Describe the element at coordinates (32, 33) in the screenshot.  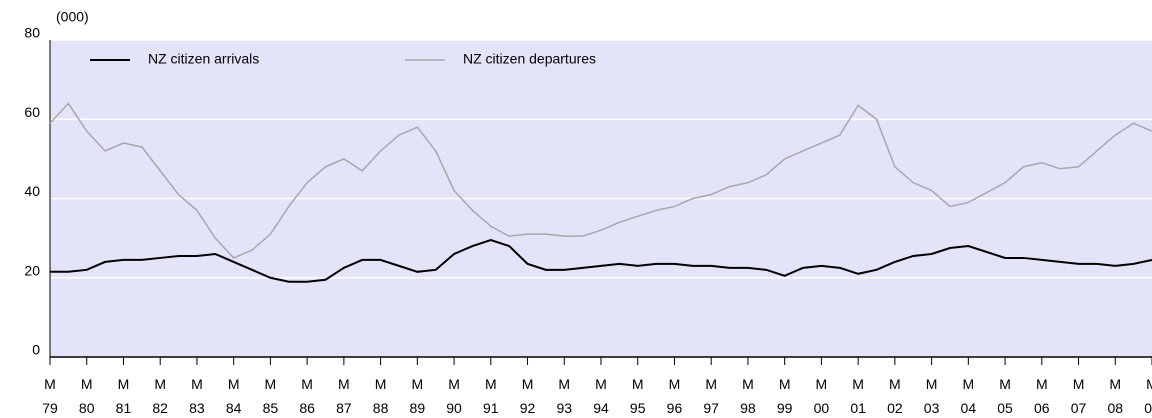
I see `y-tick-label: 80` at that location.